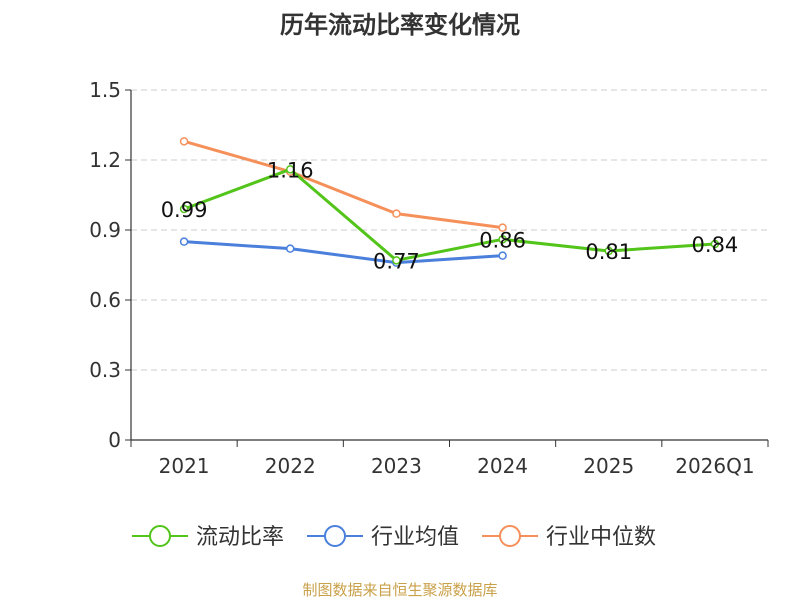  Describe the element at coordinates (105, 90) in the screenshot. I see `y-tick-label: 1.5` at that location.